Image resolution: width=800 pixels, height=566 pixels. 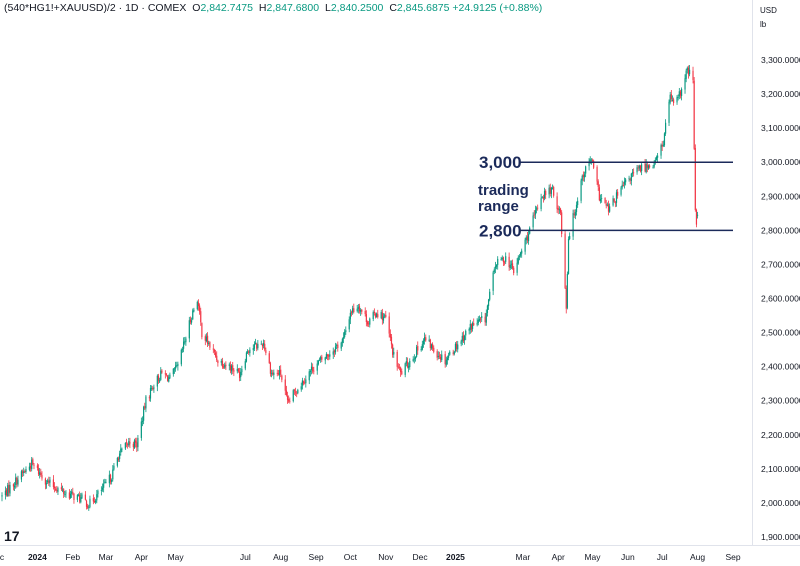 What do you see at coordinates (12, 536) in the screenshot?
I see `tradingview-logo: 17` at bounding box center [12, 536].